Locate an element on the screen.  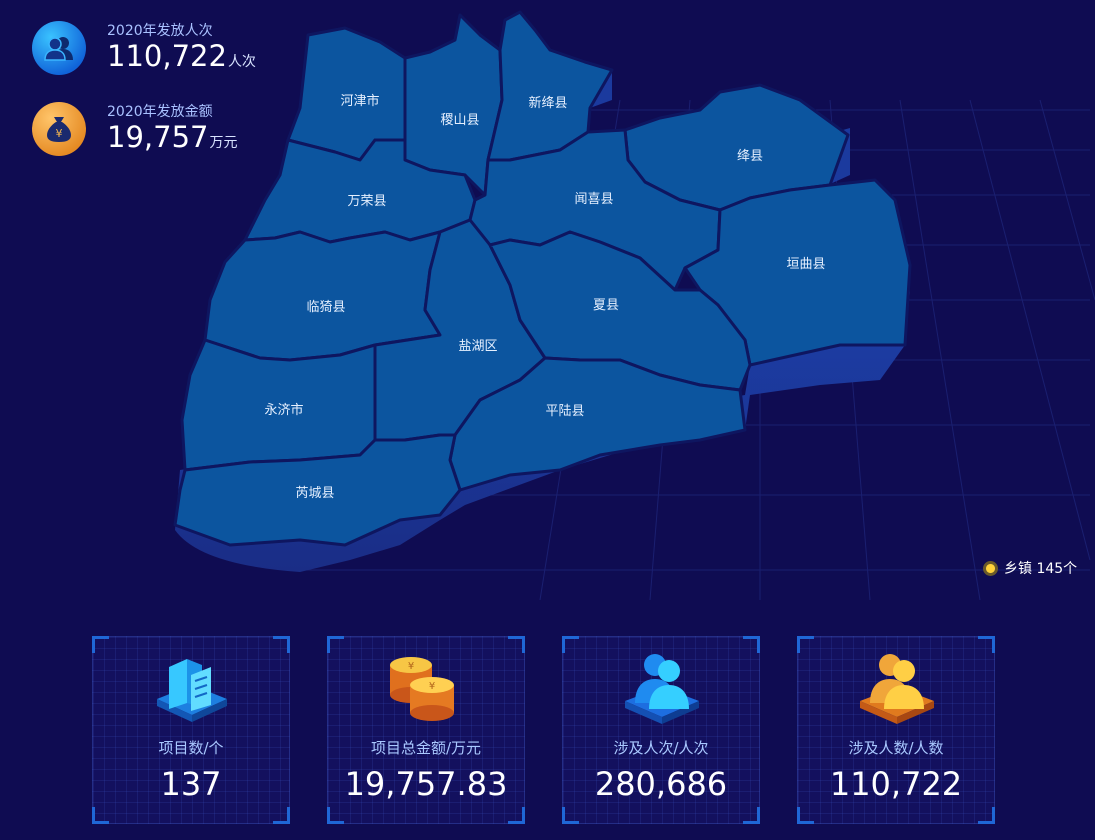
stat-amount: ¥ 2020年发放金额 19,757万元 is located at coordinates (134, 129).